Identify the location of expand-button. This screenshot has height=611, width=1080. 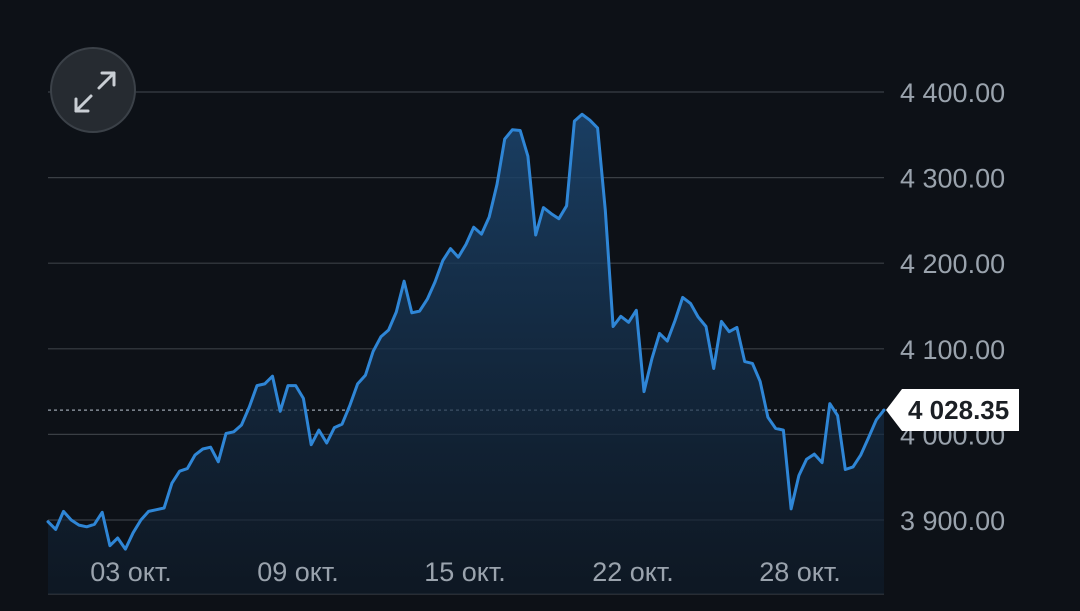
(93, 90).